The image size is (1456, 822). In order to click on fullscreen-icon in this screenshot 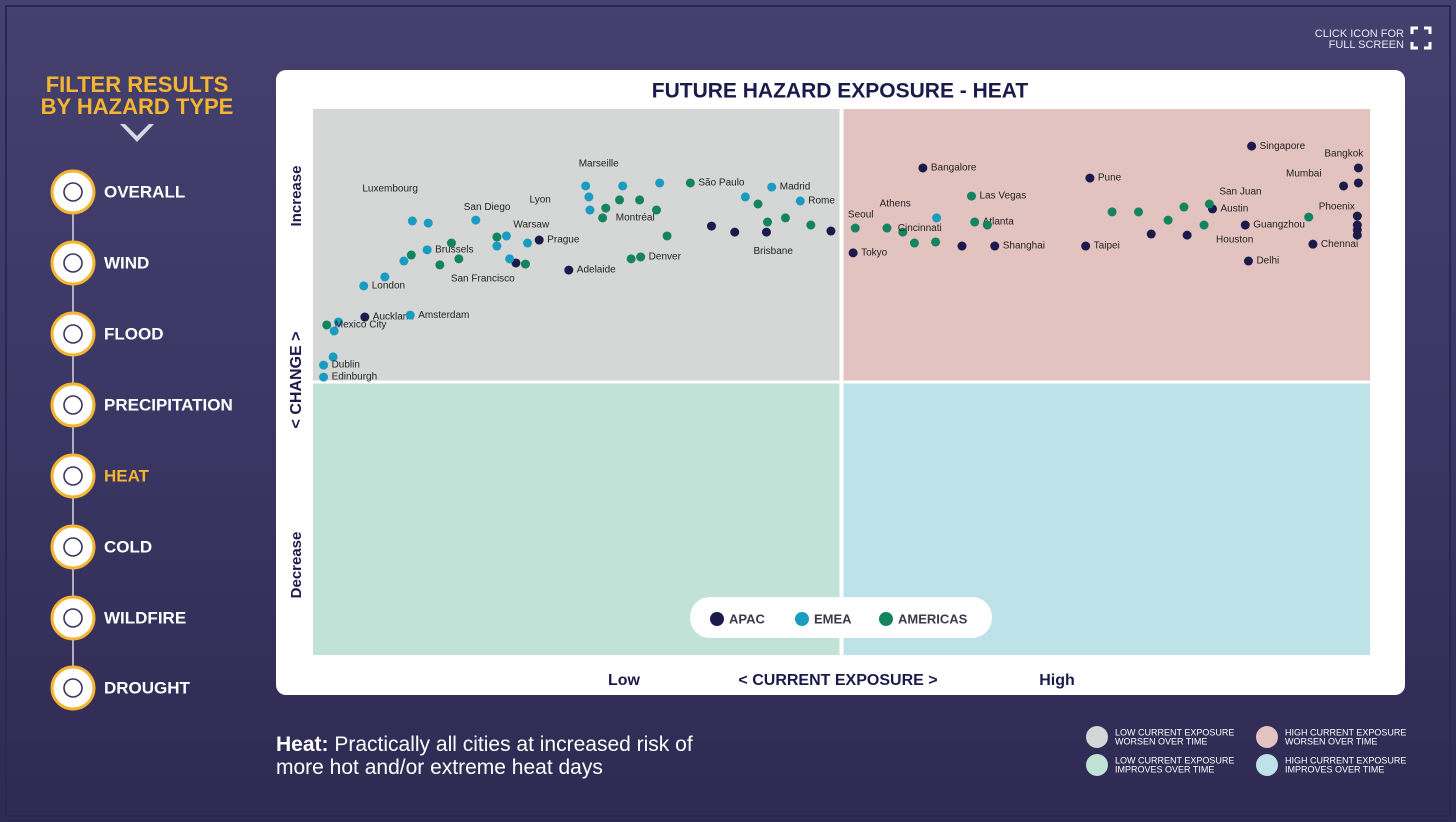, I will do `click(1421, 38)`.